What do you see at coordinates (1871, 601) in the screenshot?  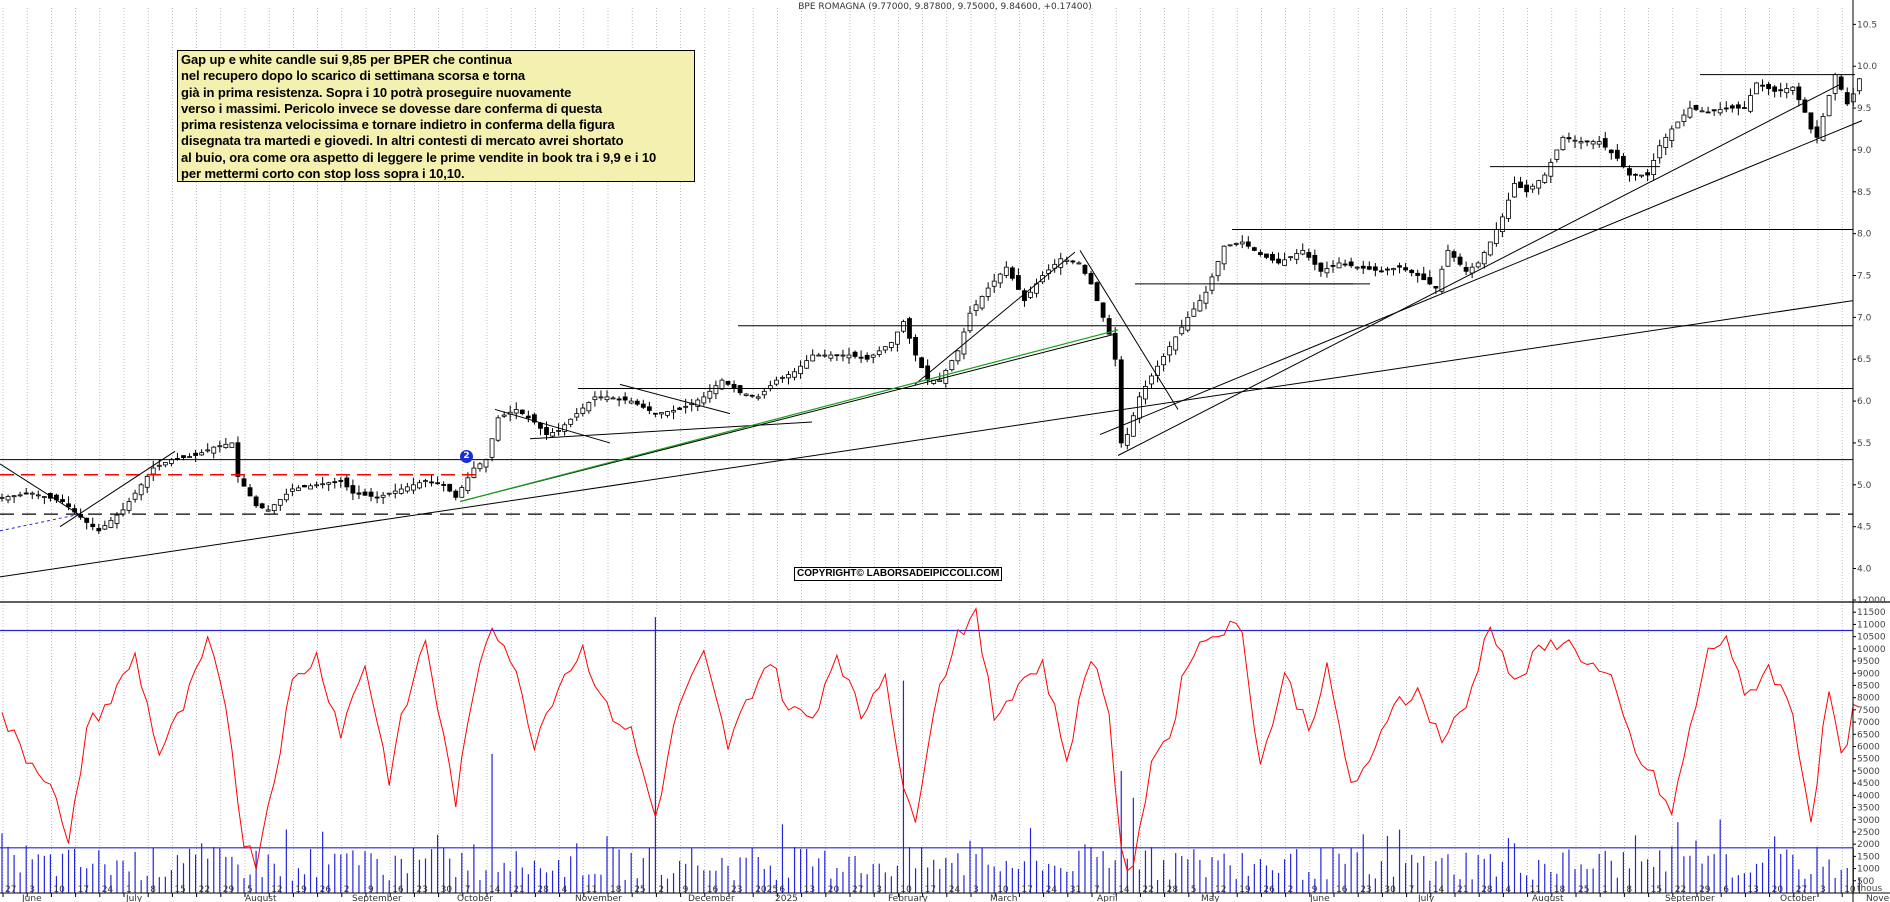 I see `volume-tick-label: 12000` at bounding box center [1871, 601].